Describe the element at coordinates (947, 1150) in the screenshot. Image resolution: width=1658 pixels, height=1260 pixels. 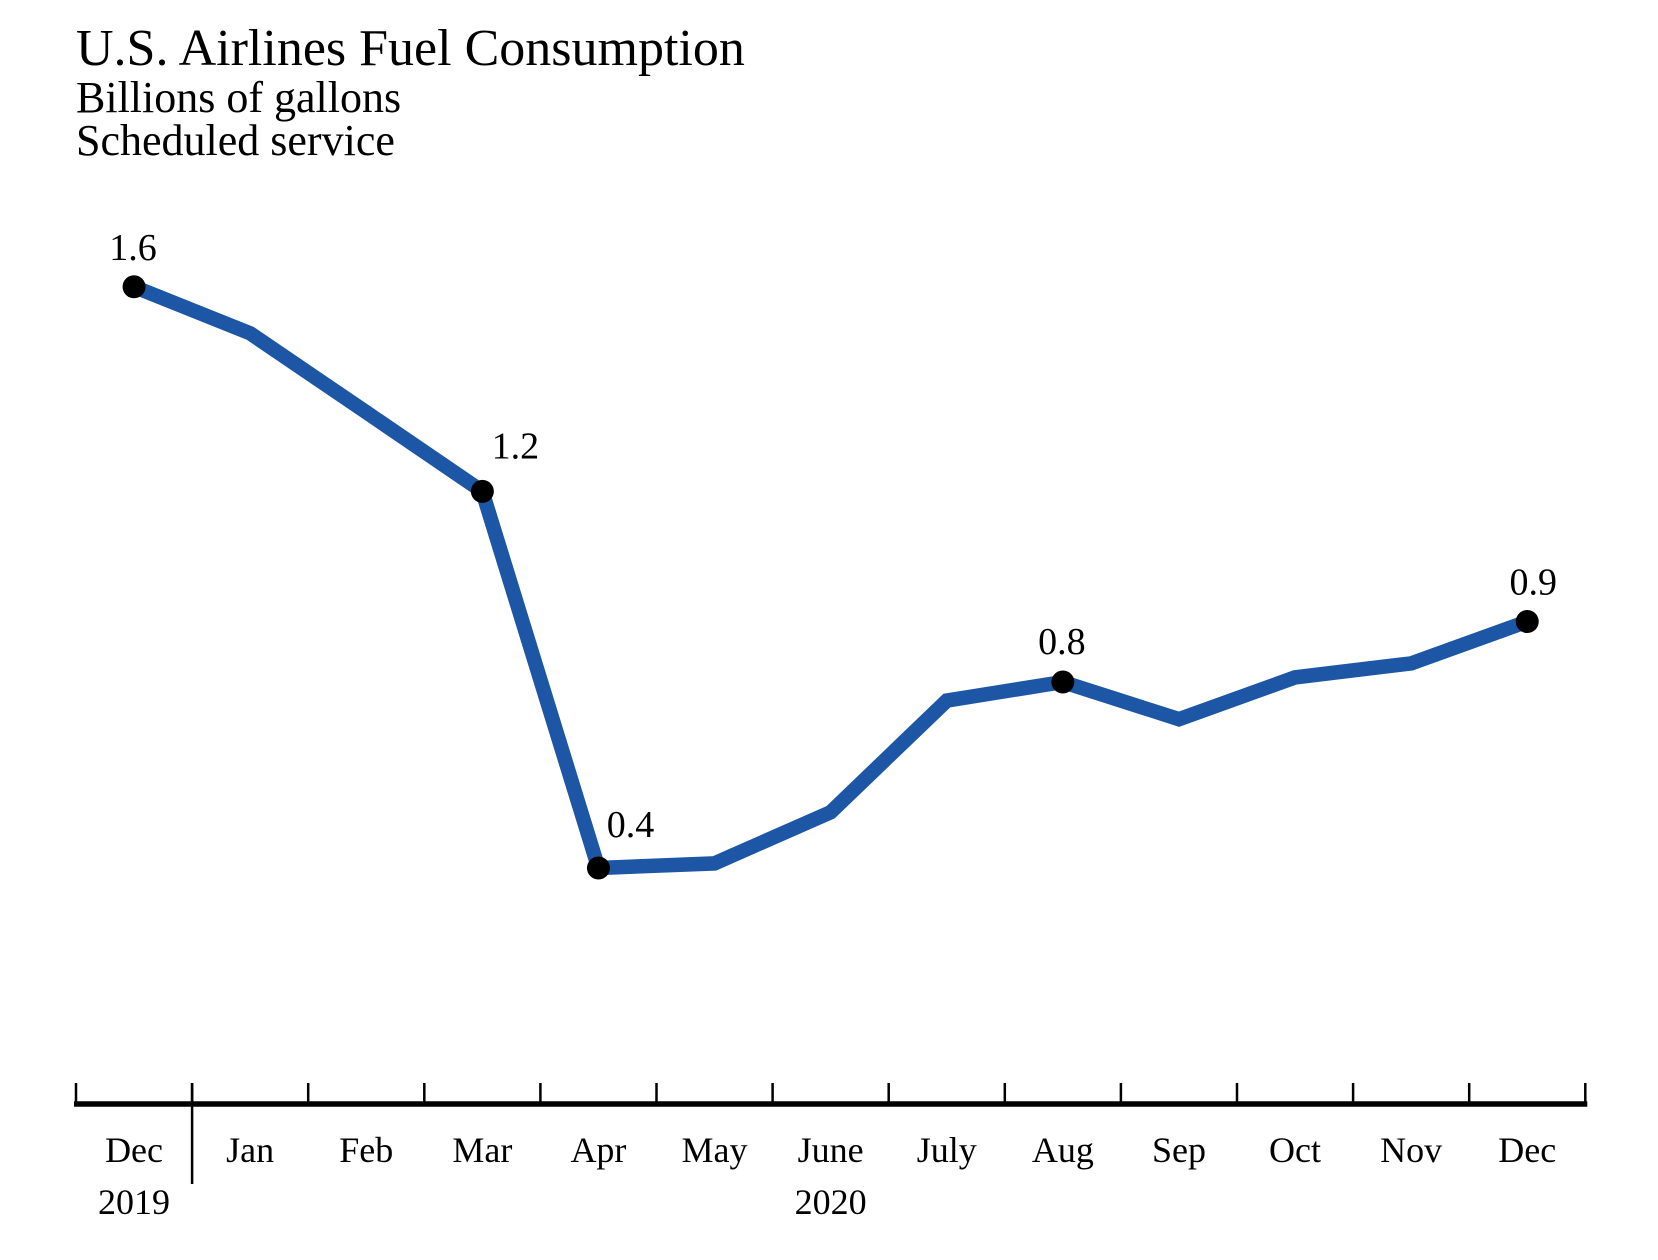
I see `x-axis-month-label: July` at that location.